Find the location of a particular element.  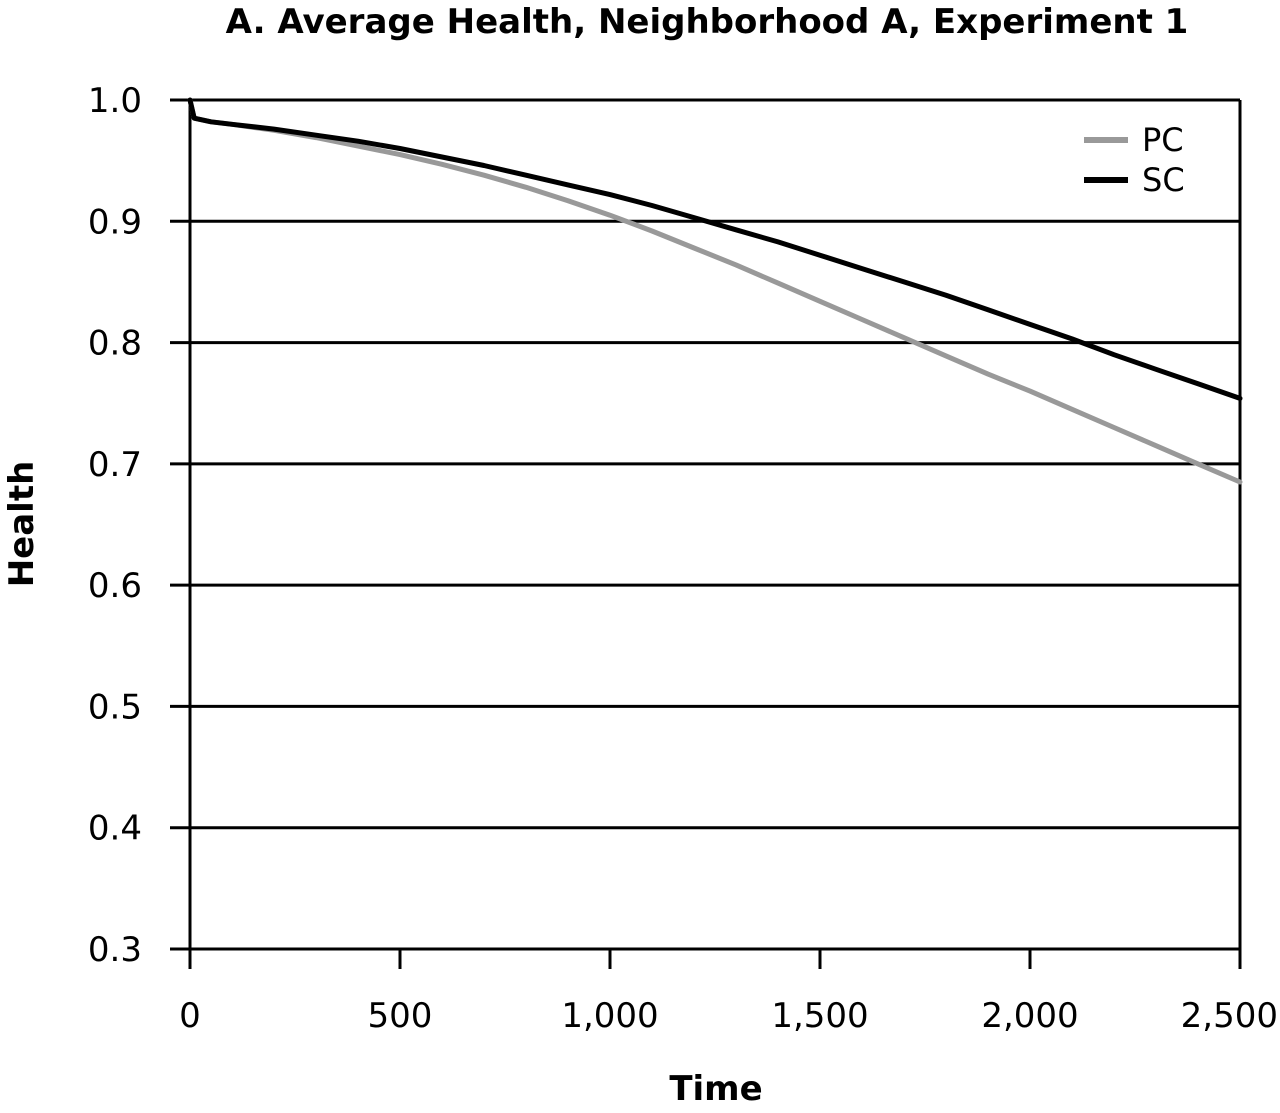

x-tick-label: 2,000 is located at coordinates (1029, 1016).